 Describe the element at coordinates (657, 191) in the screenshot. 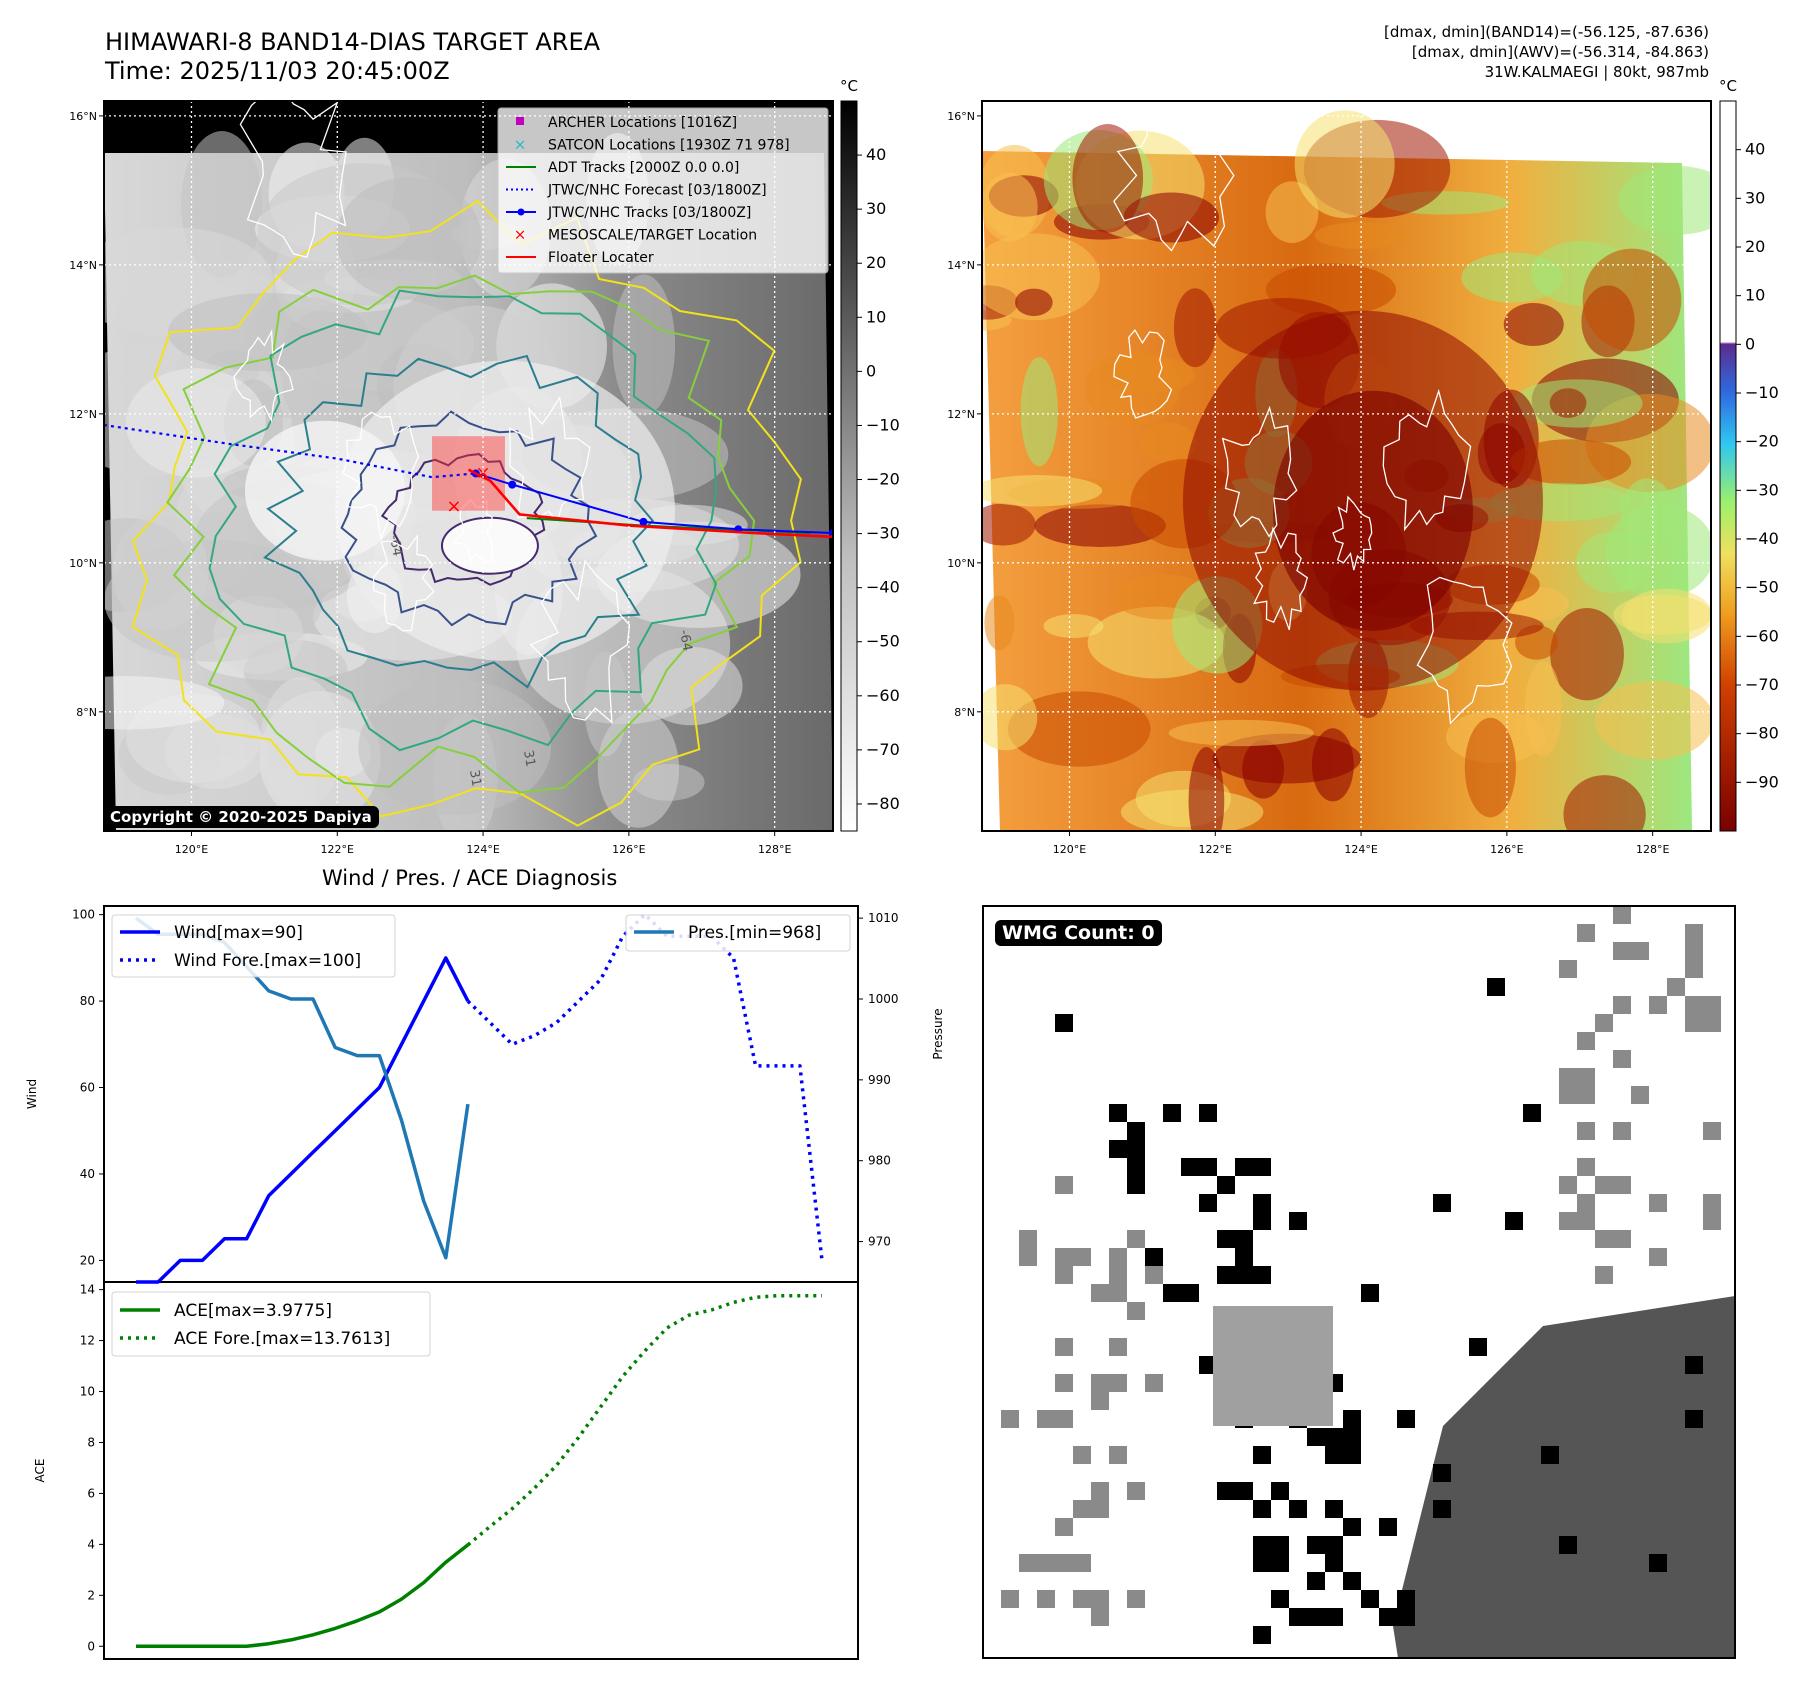

I see `legend-label: JTWC/NHC Forecast [03/1800Z]` at that location.